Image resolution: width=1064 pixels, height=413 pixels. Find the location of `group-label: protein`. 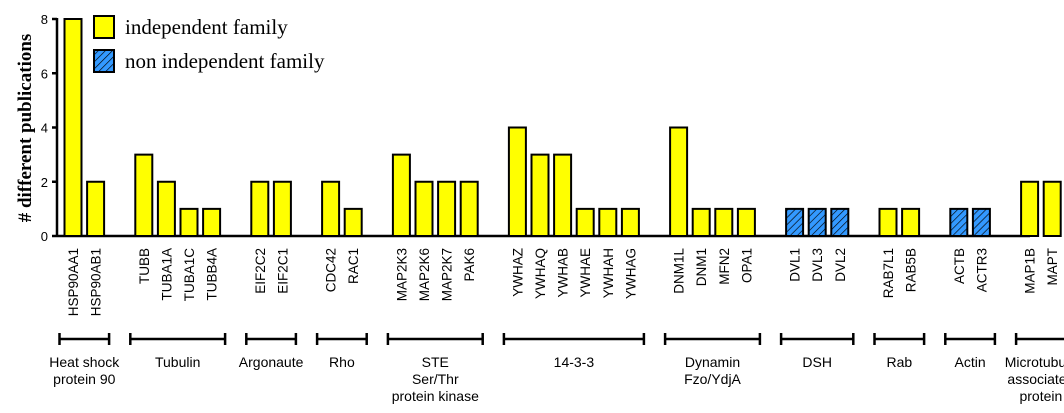

group-label: protein is located at coordinates (1040, 396).